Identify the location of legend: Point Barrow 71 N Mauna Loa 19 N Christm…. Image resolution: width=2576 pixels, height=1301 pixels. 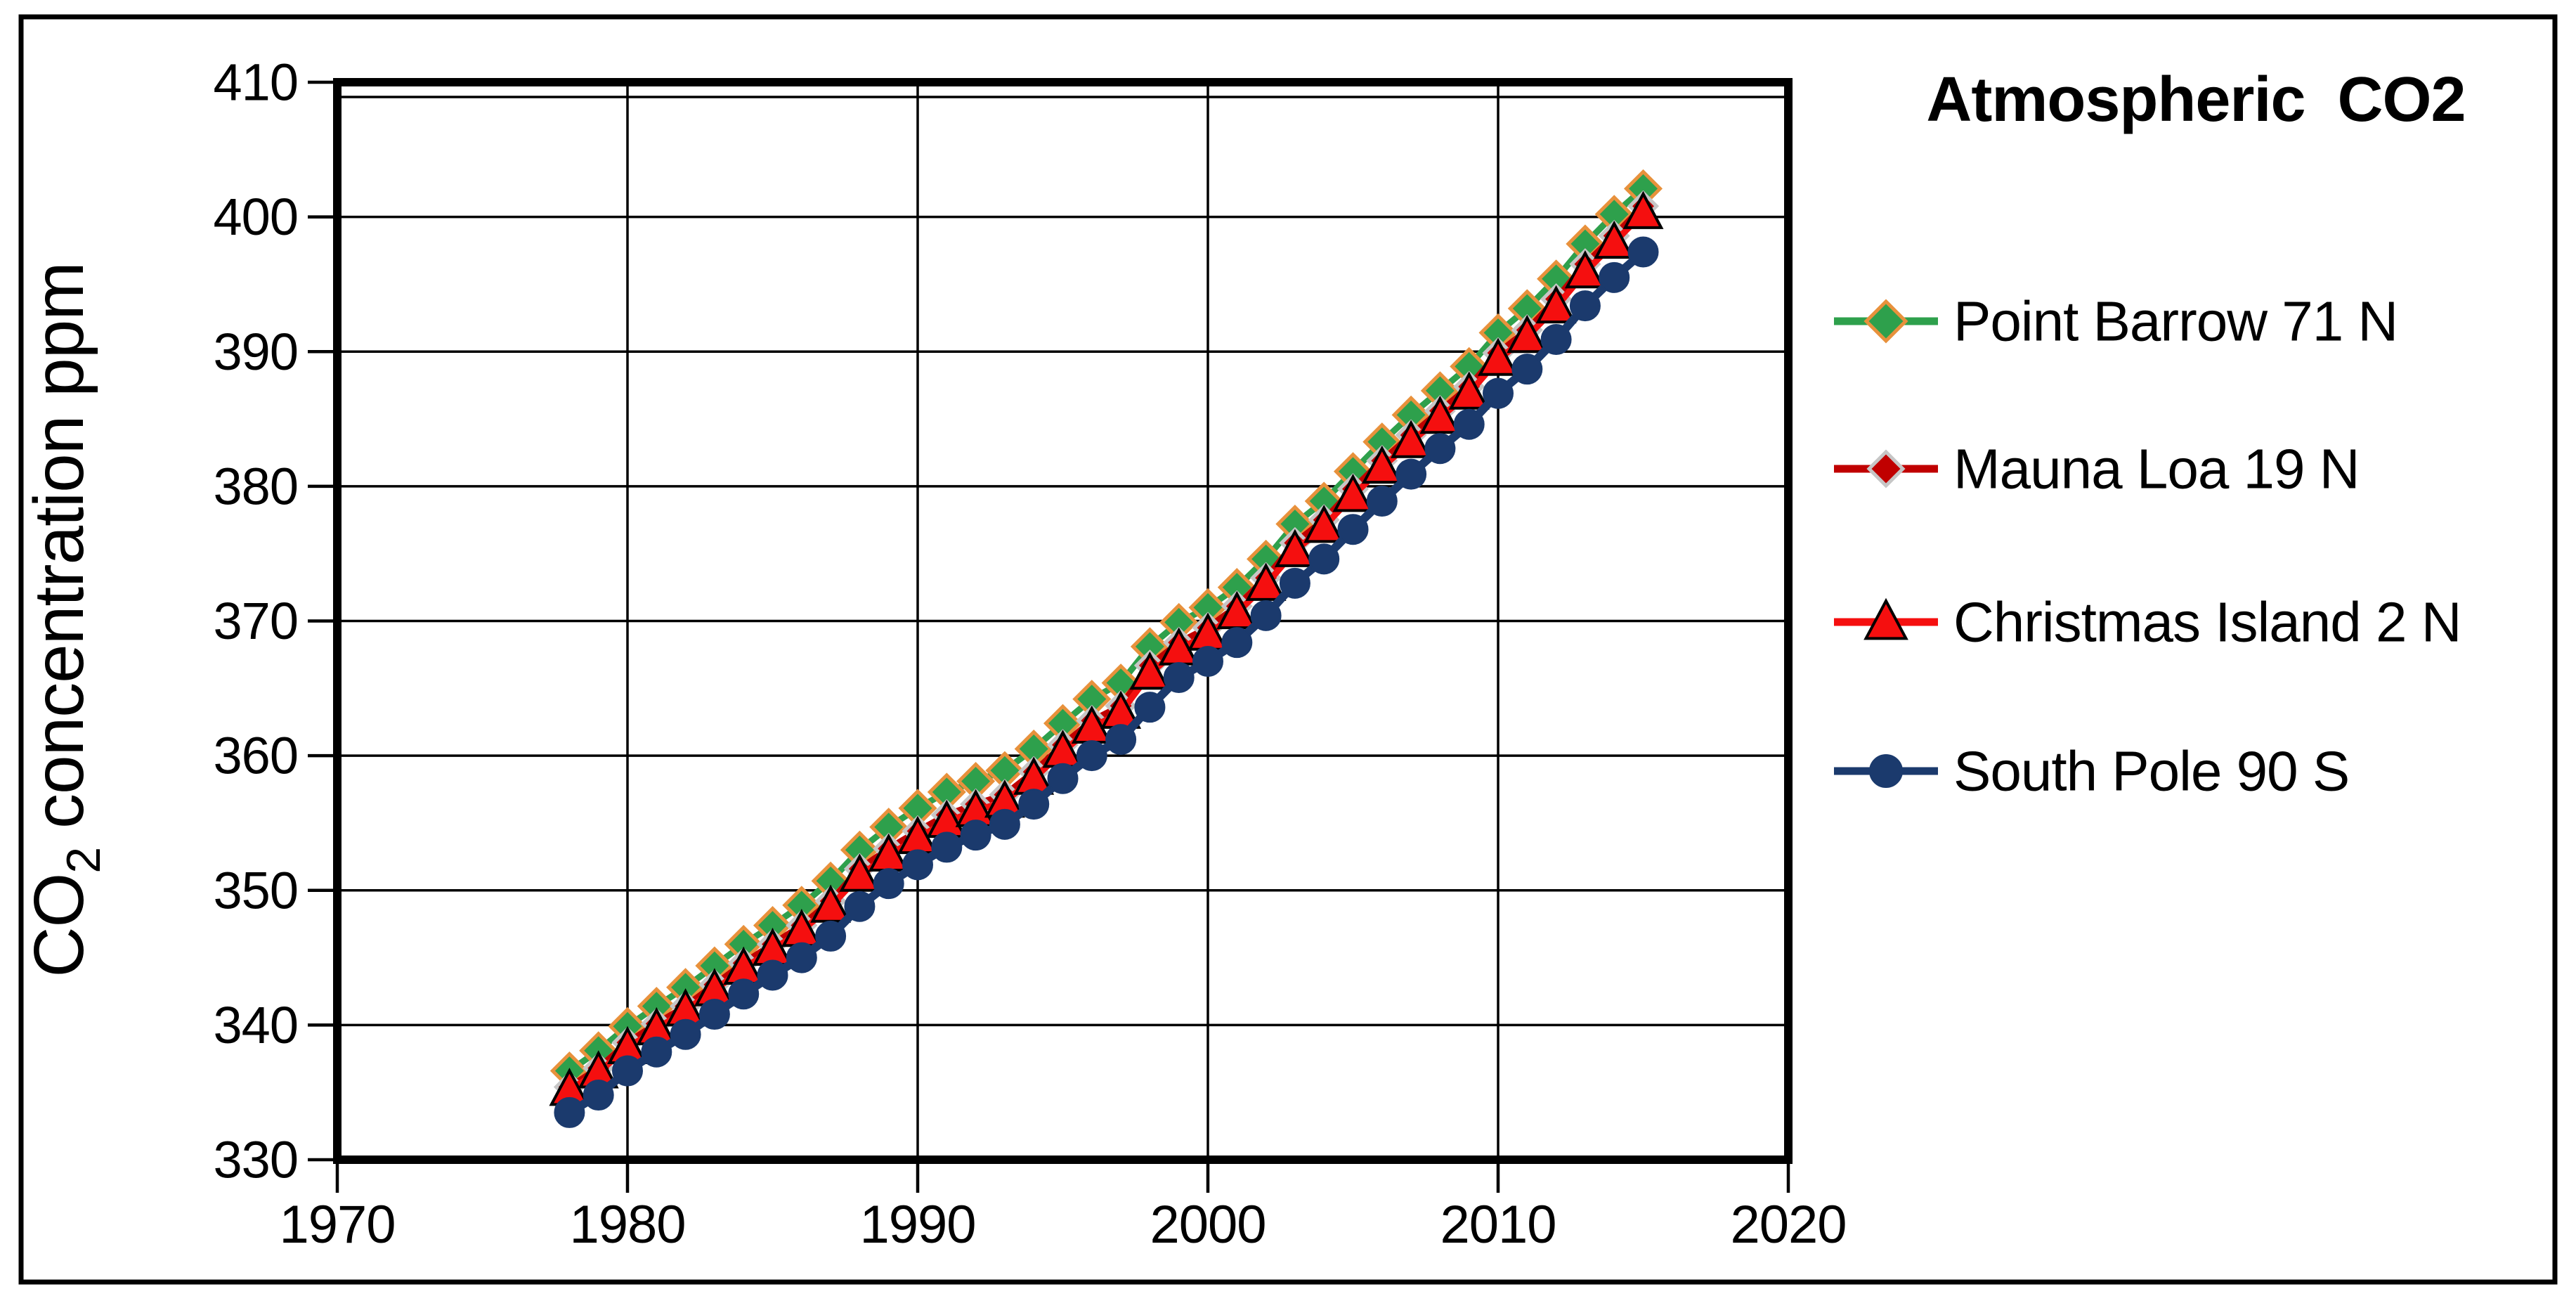
(2147, 546).